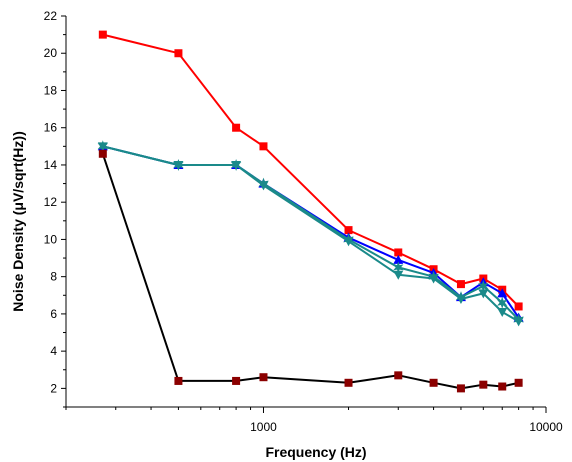 The height and width of the screenshot is (462, 572). I want to click on y-tick-label: 14, so click(51, 165).